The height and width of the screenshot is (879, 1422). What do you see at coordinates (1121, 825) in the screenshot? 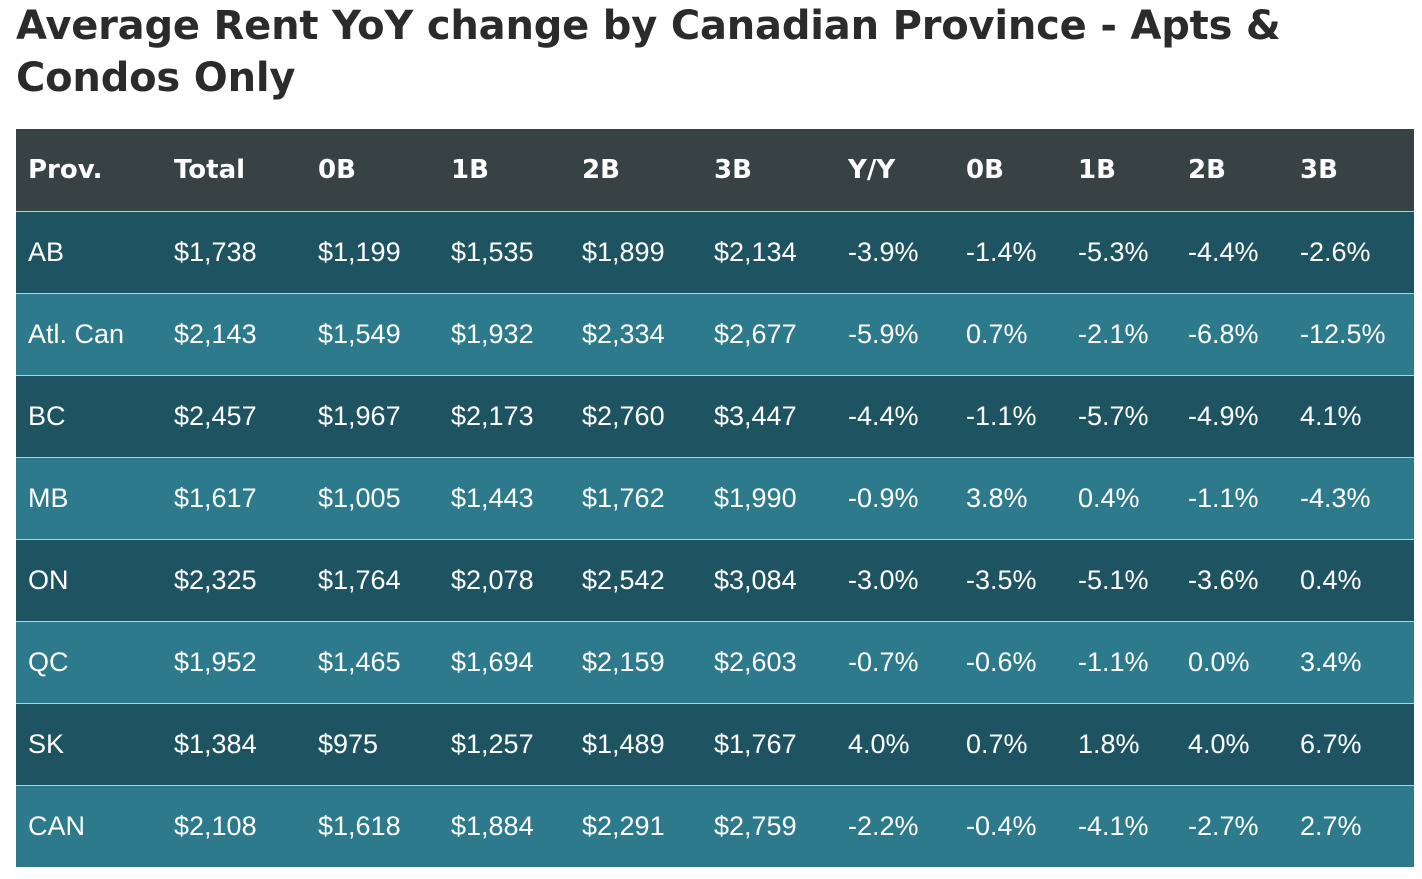
I see `value-cell: -4.1%` at bounding box center [1121, 825].